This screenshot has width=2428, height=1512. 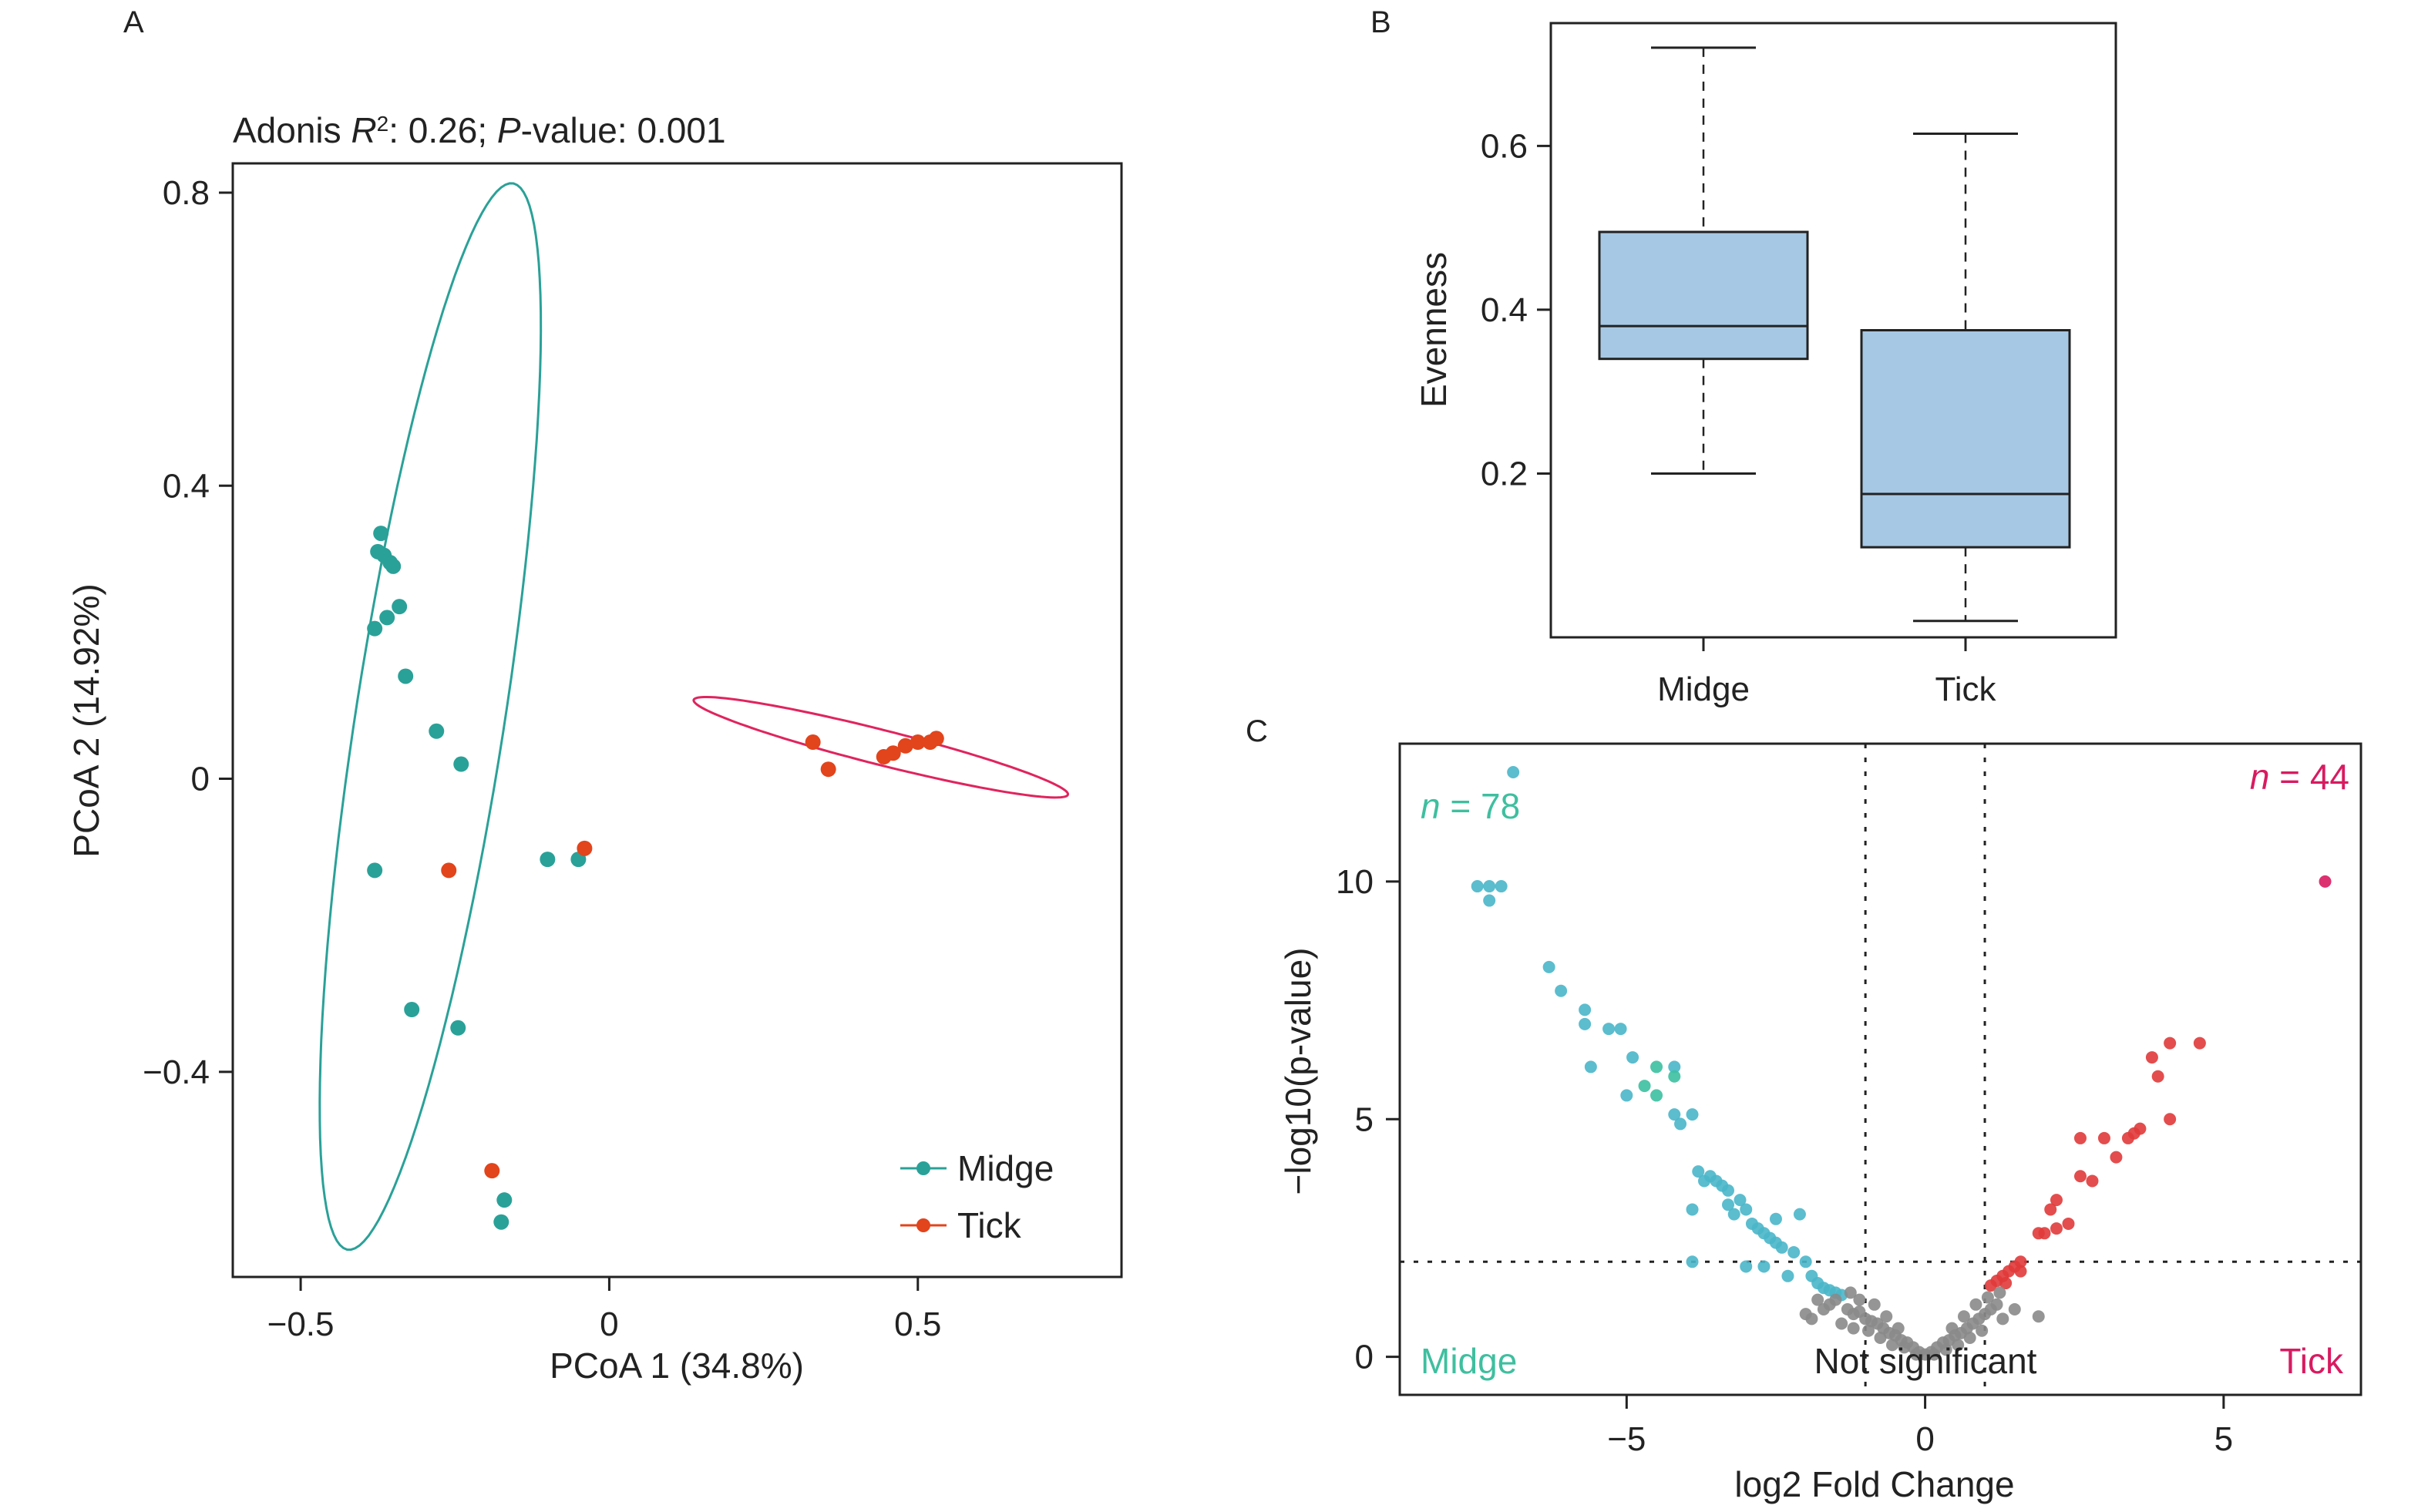 What do you see at coordinates (1965, 689) in the screenshot?
I see `x-tick-label: Tick` at bounding box center [1965, 689].